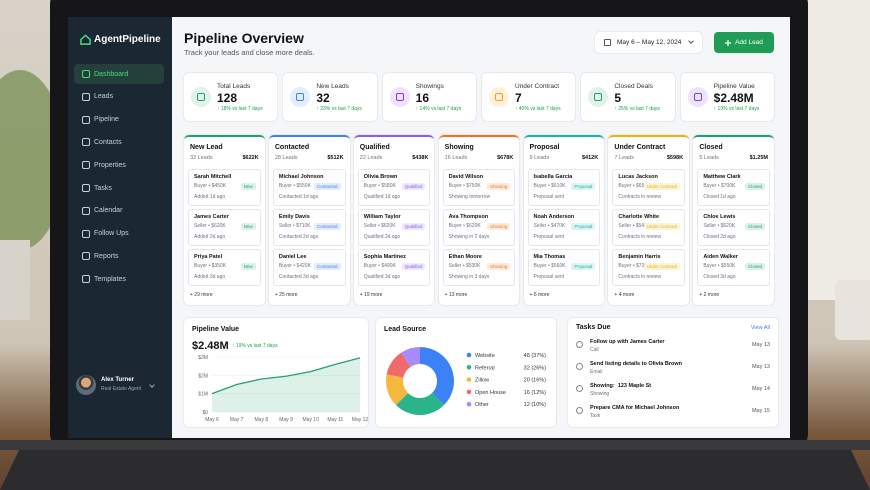  What do you see at coordinates (539, 295) in the screenshot?
I see `more-link: + 6 more` at bounding box center [539, 295].